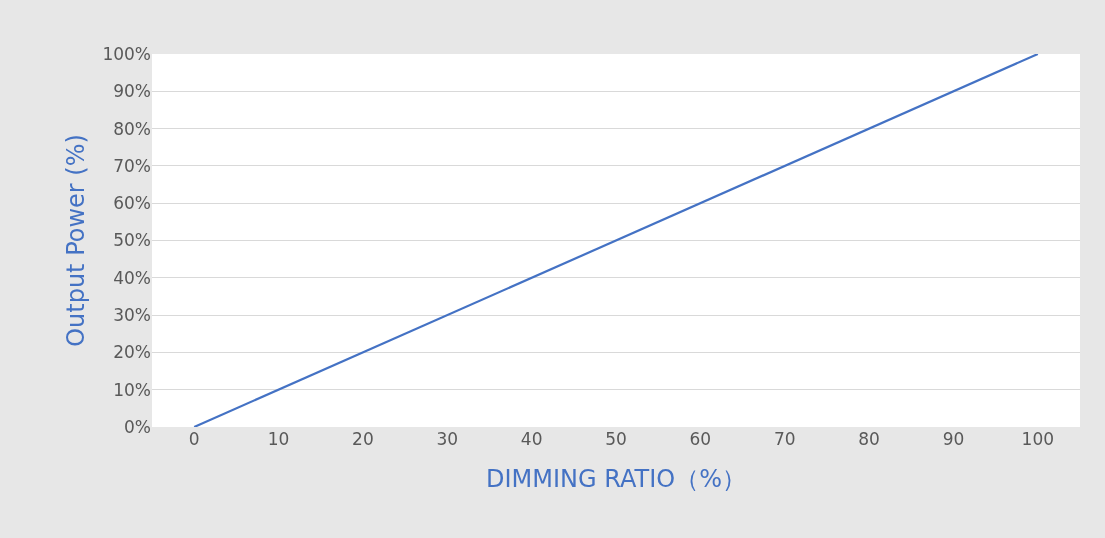  What do you see at coordinates (132, 240) in the screenshot?
I see `y-tick-label: 50%` at bounding box center [132, 240].